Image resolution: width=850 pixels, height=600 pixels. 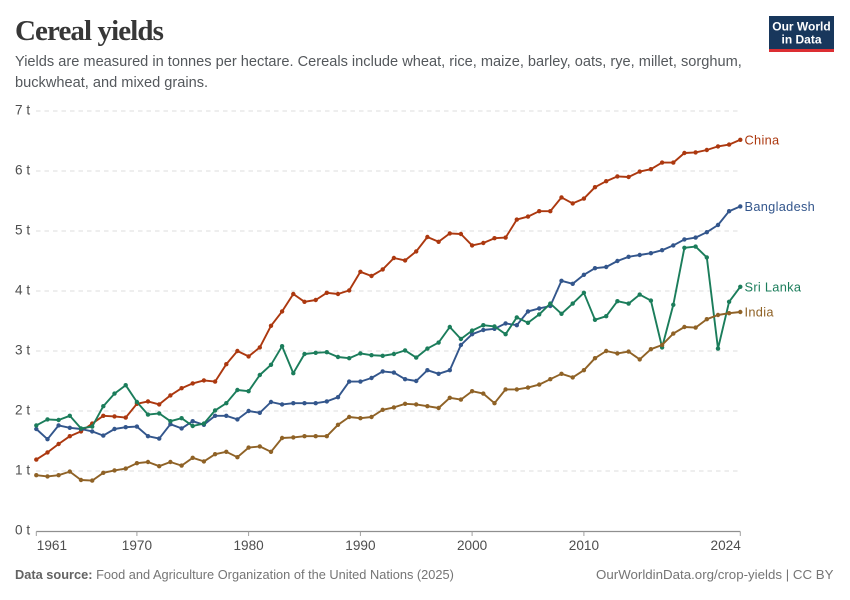 What do you see at coordinates (726, 545) in the screenshot?
I see `svg-text: 2024` at bounding box center [726, 545].